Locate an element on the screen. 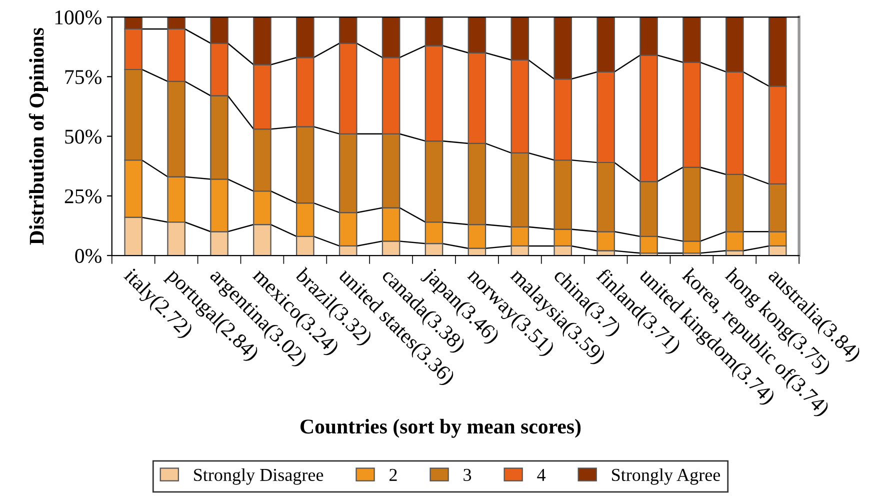 This screenshot has width=881, height=501. y-tick-label: 75% is located at coordinates (83, 77).